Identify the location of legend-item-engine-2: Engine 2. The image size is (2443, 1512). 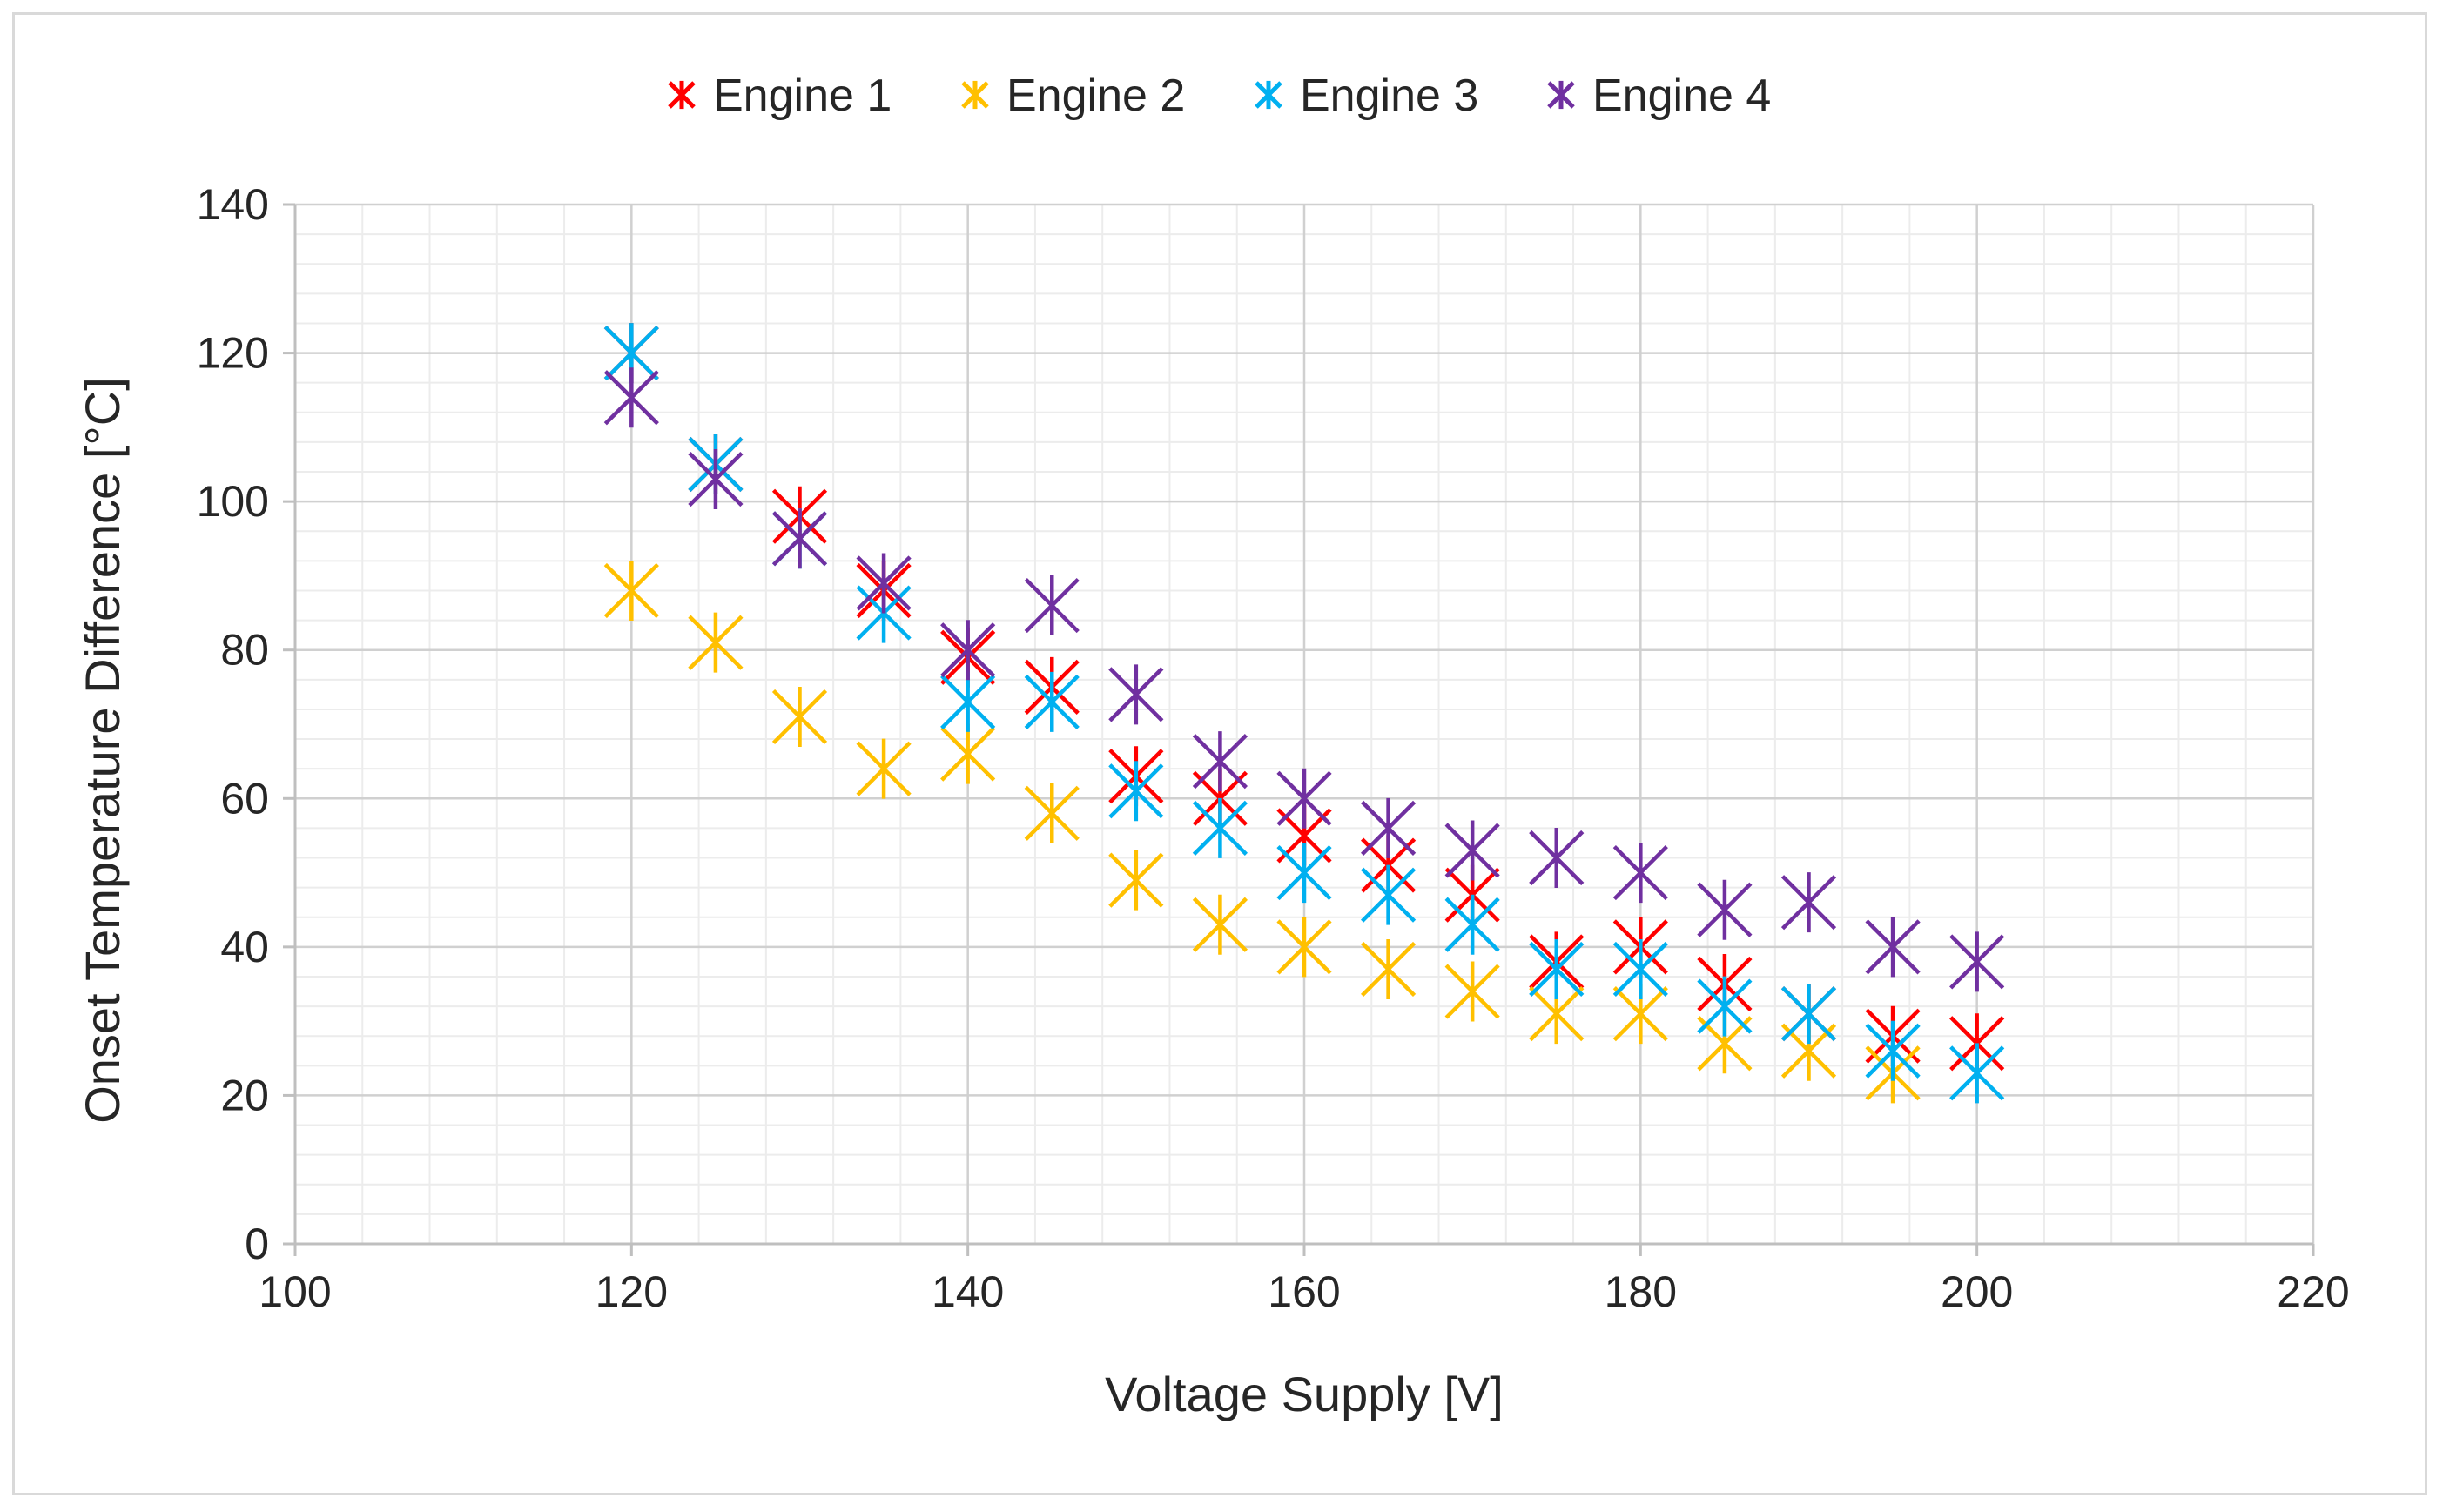
(1073, 96).